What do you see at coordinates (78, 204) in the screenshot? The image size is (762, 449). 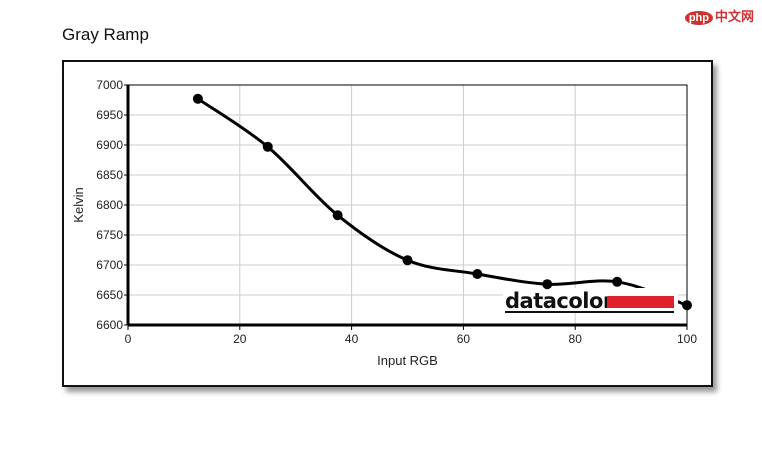 I see `y-axis-label: Kelvin` at bounding box center [78, 204].